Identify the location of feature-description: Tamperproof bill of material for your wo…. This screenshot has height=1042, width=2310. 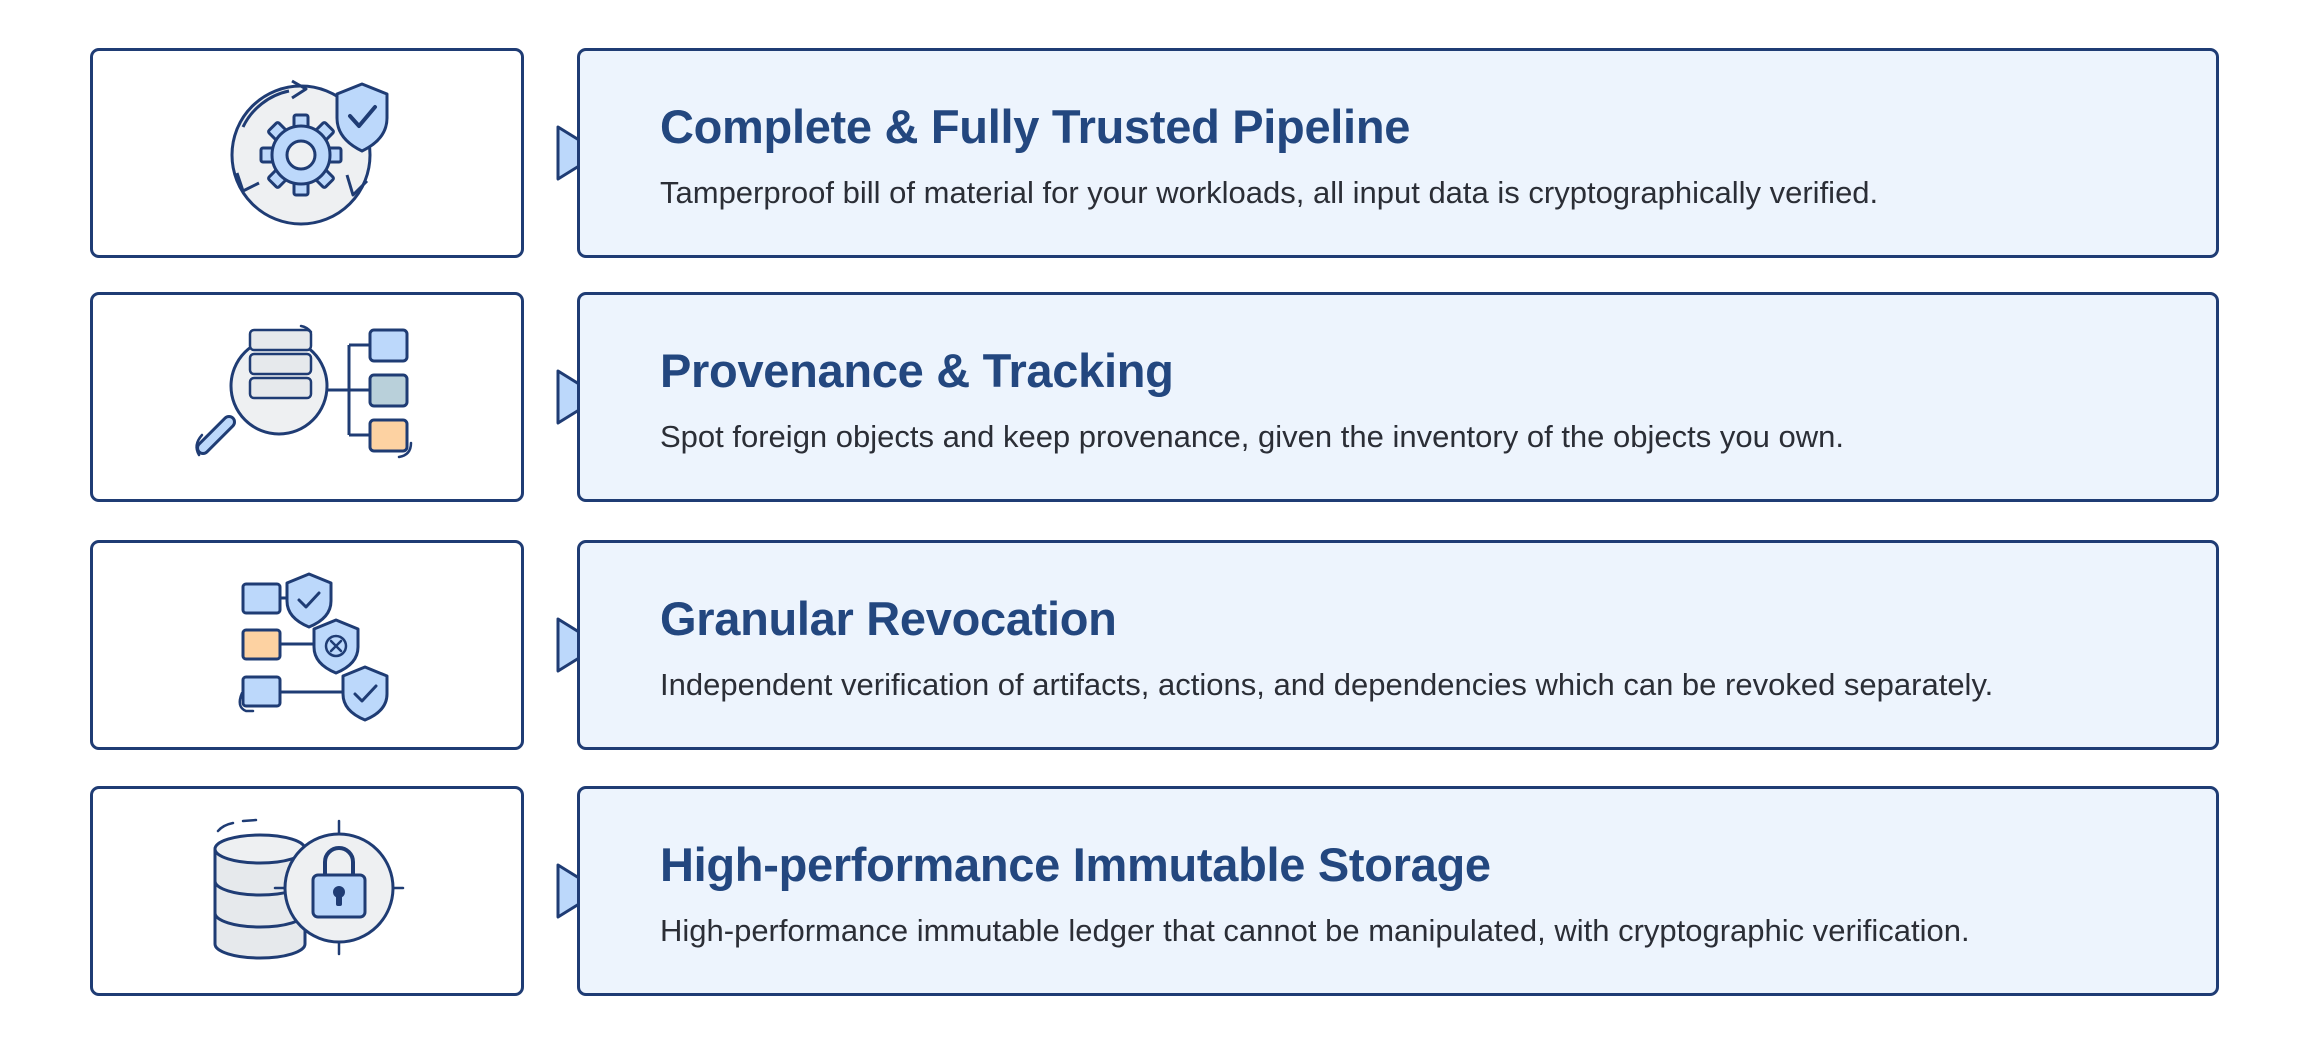
(1269, 192).